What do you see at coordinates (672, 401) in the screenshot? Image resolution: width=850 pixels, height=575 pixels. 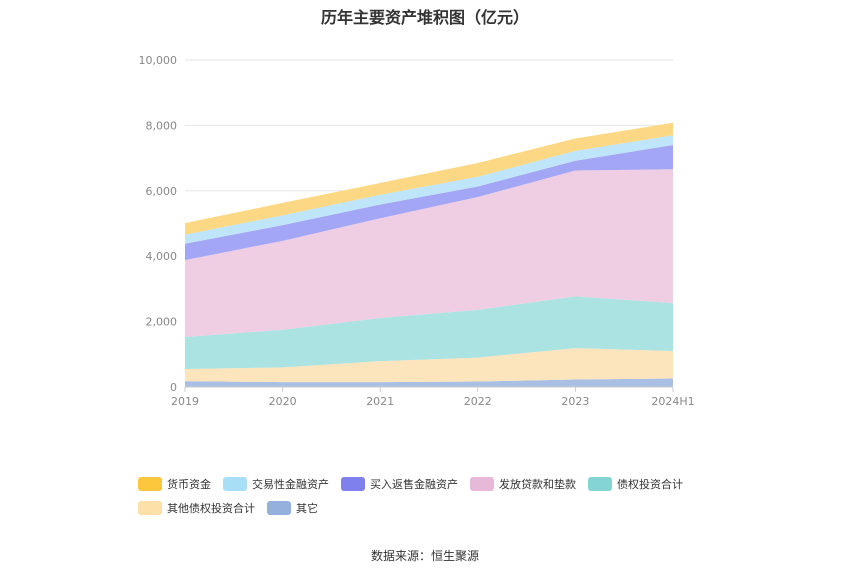 I see `x-tick-label: 2024H1` at bounding box center [672, 401].